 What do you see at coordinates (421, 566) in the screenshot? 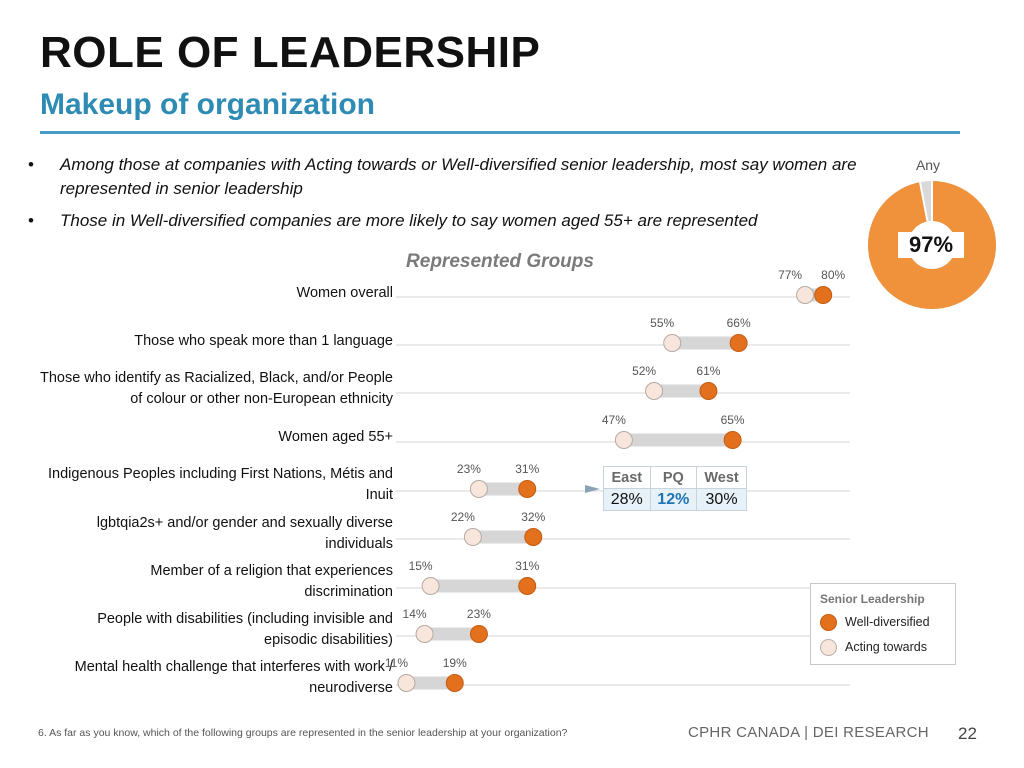
I see `row-7-acting-label: 15%` at bounding box center [421, 566].